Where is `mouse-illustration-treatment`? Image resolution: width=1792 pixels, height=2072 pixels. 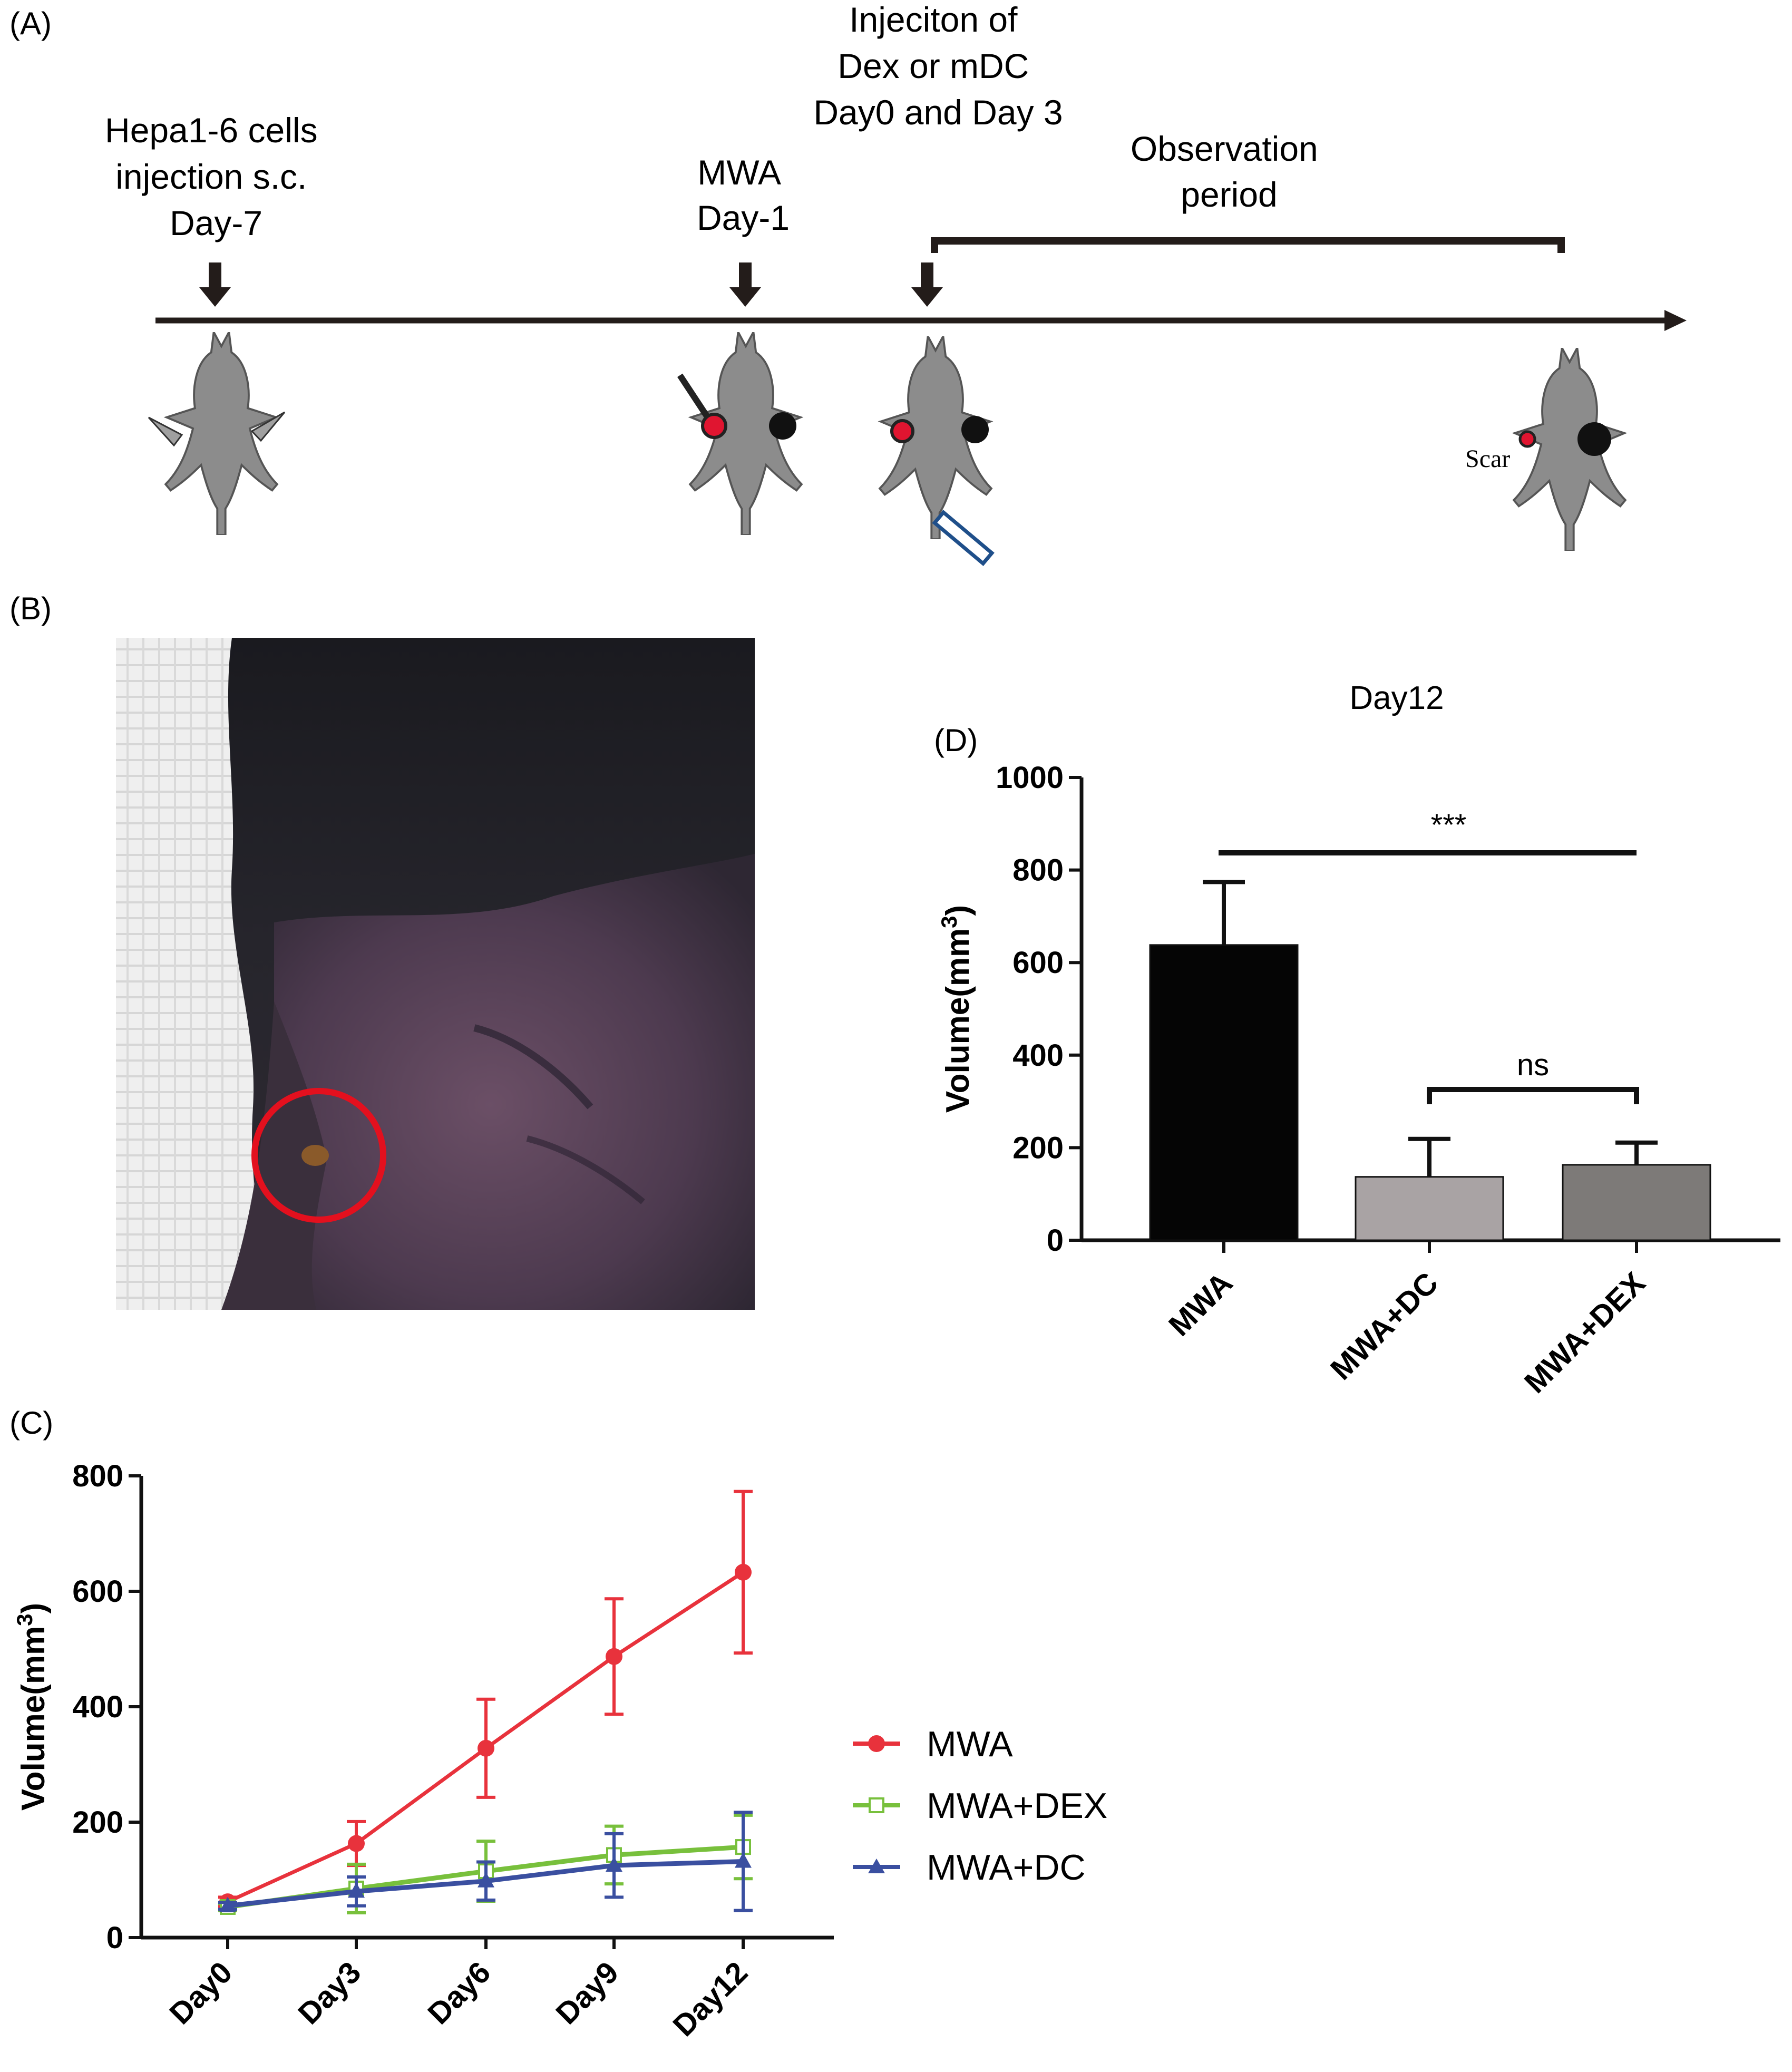 mouse-illustration-treatment is located at coordinates (937, 451).